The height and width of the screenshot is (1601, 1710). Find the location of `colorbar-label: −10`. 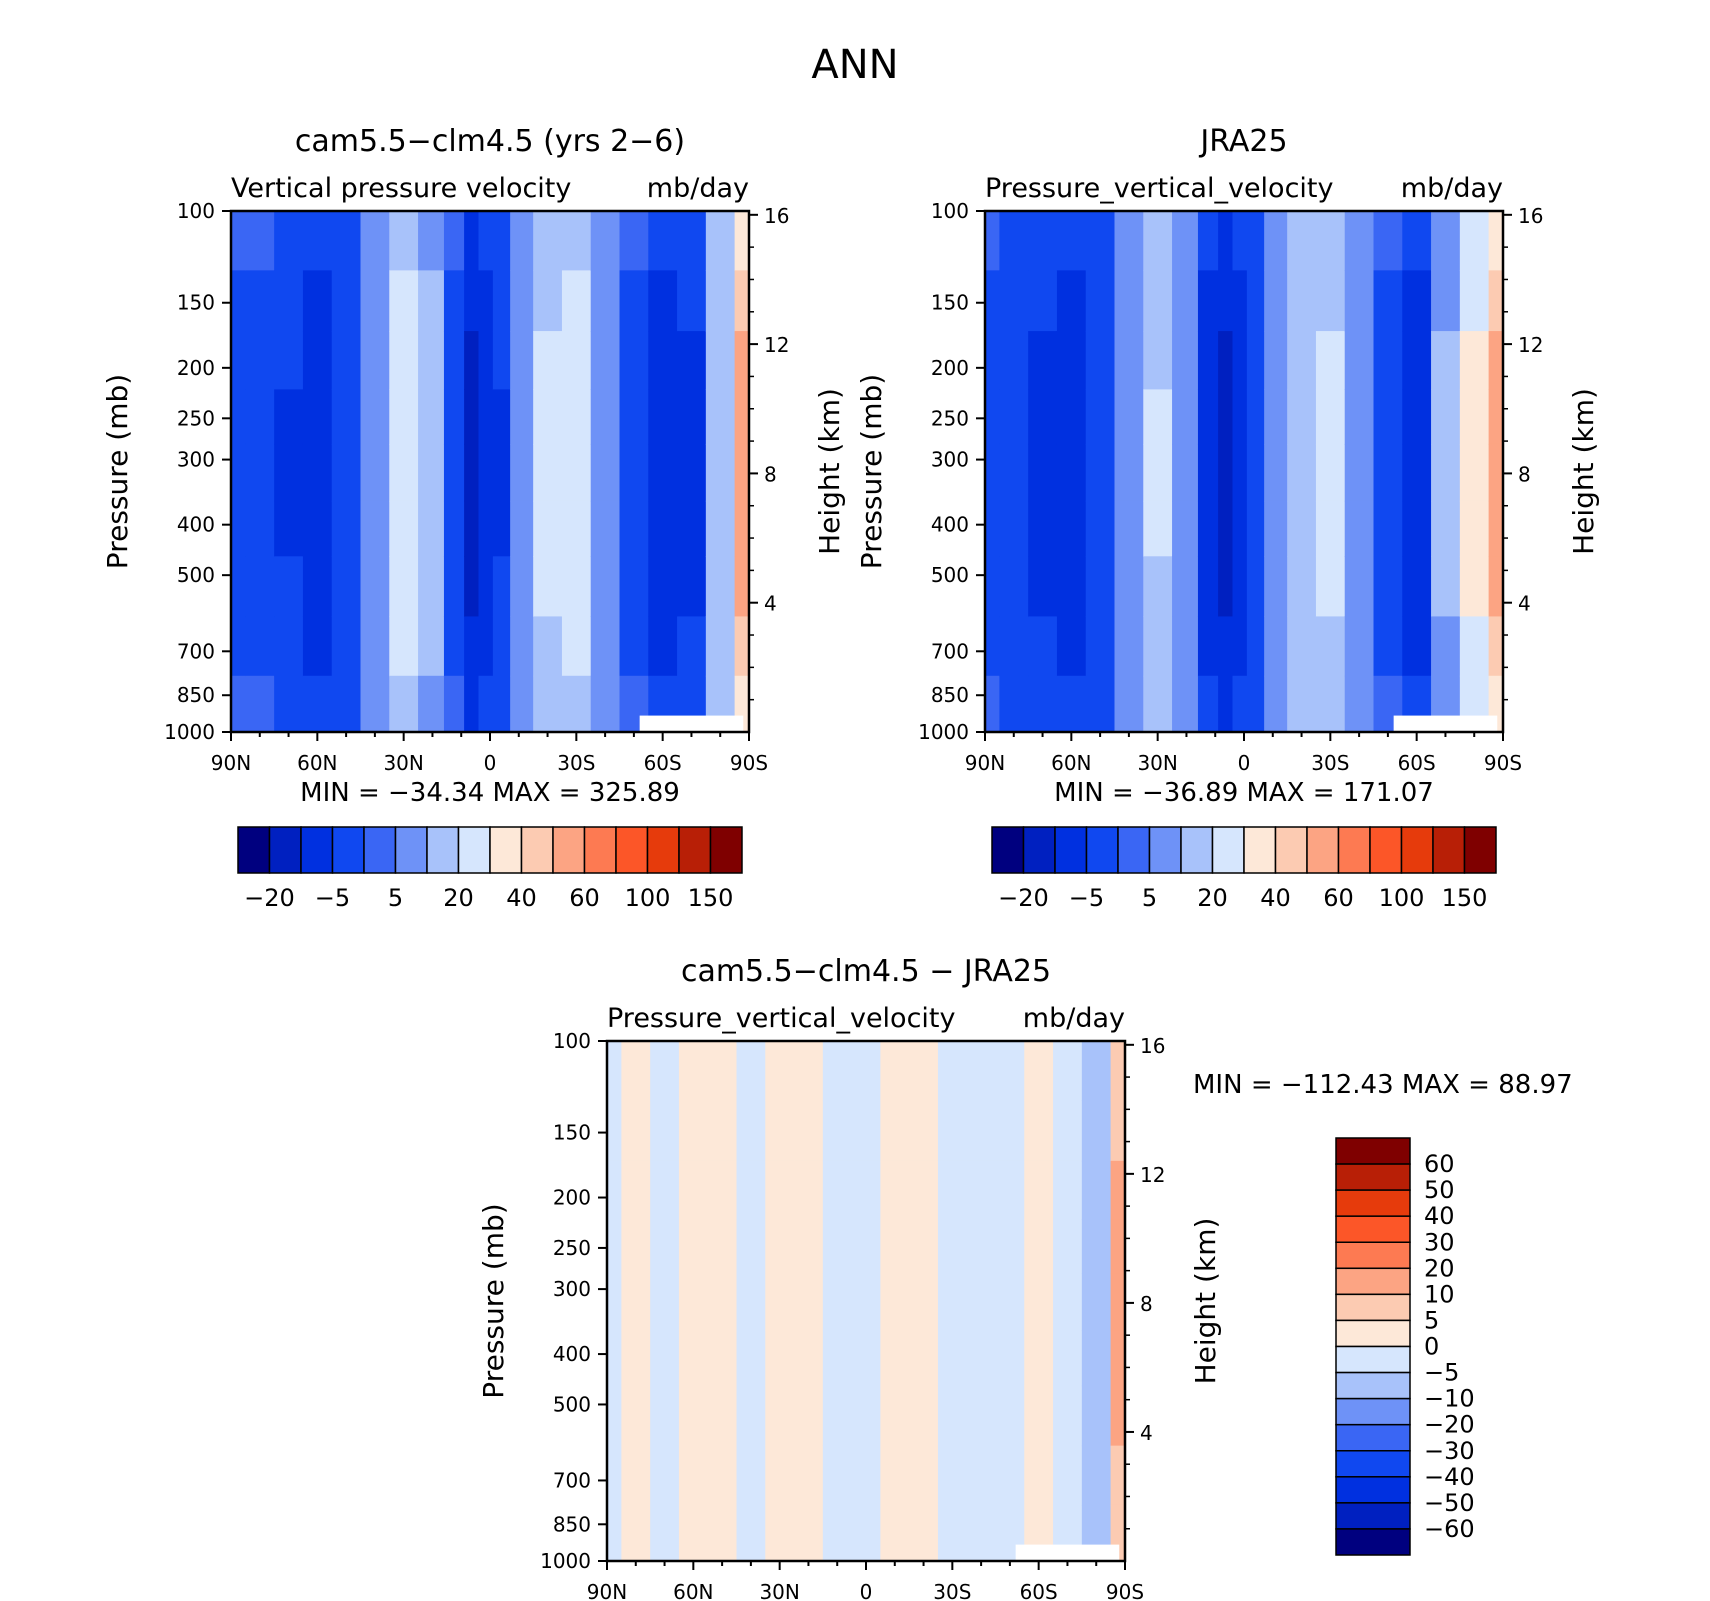

colorbar-label: −10 is located at coordinates (1449, 1399).